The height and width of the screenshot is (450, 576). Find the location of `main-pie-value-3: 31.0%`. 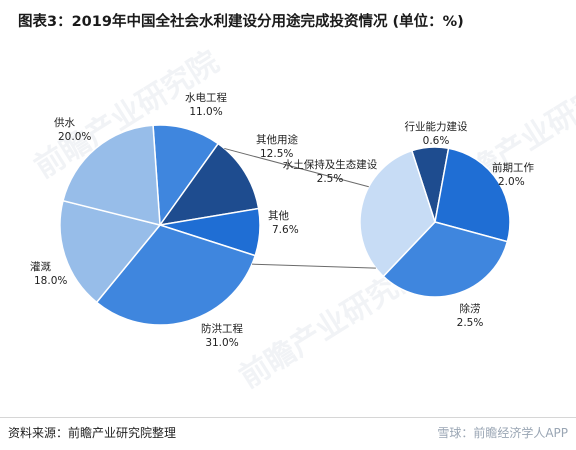

main-pie-value-3: 31.0% is located at coordinates (221, 343).